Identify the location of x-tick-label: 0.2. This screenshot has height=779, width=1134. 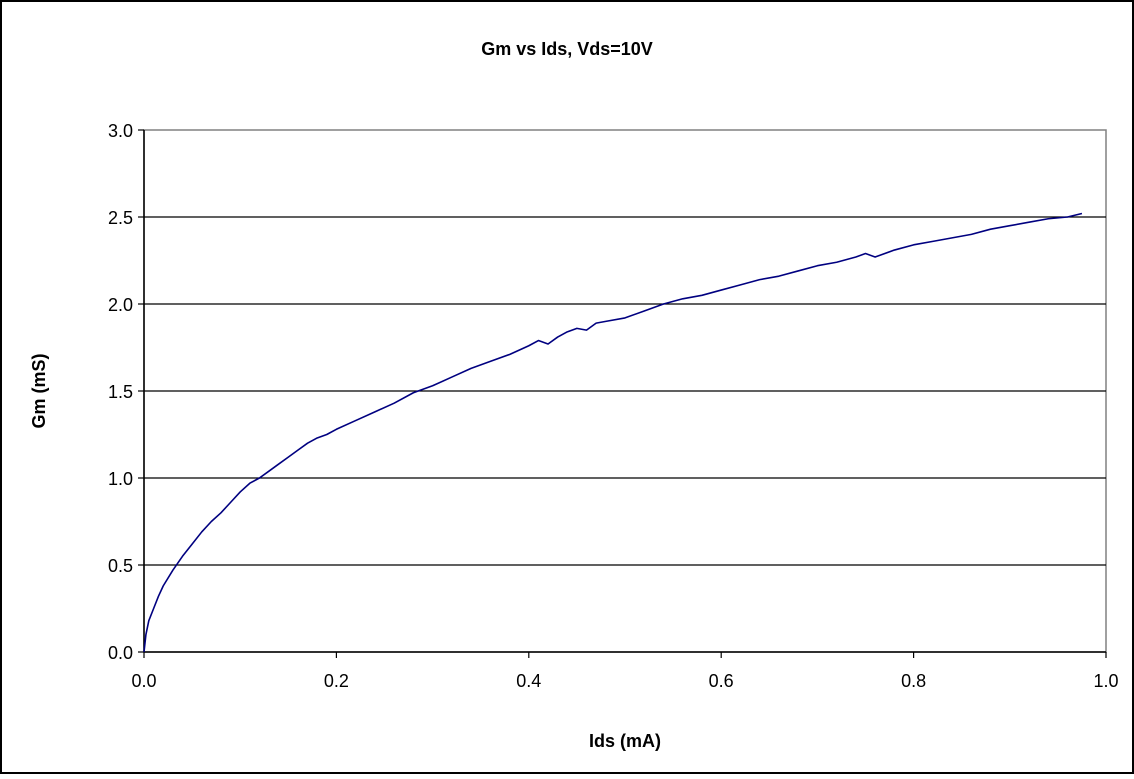
(336, 681).